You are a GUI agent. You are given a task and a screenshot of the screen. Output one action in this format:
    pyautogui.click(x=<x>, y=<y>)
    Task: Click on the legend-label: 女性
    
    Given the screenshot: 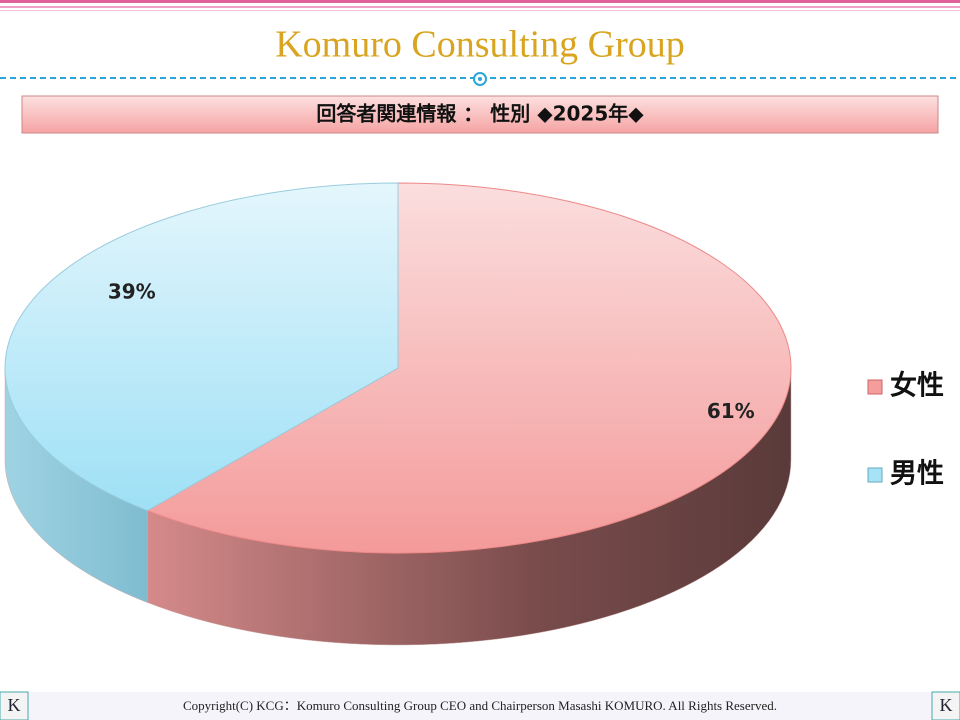 What is the action you would take?
    pyautogui.click(x=917, y=386)
    